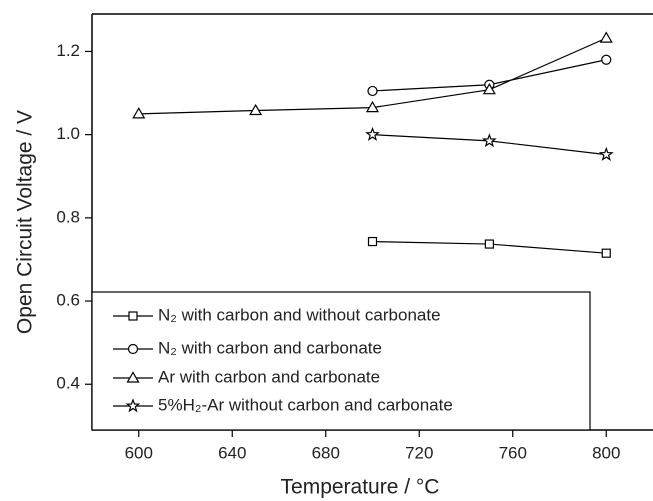  What do you see at coordinates (139, 452) in the screenshot?
I see `x-tick-label: 600` at bounding box center [139, 452].